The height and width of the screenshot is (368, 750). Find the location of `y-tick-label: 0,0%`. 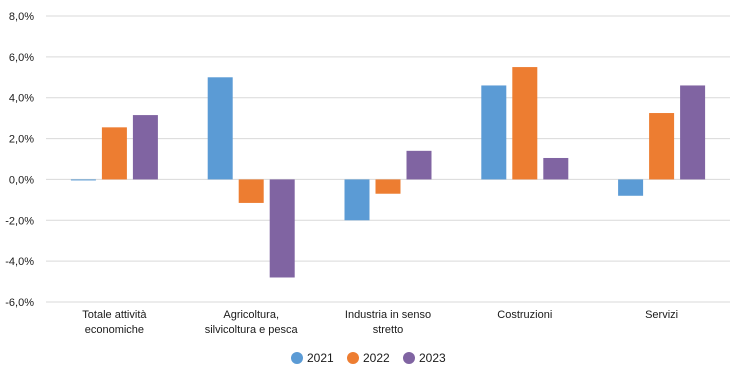

y-tick-label: 0,0% is located at coordinates (21, 180).